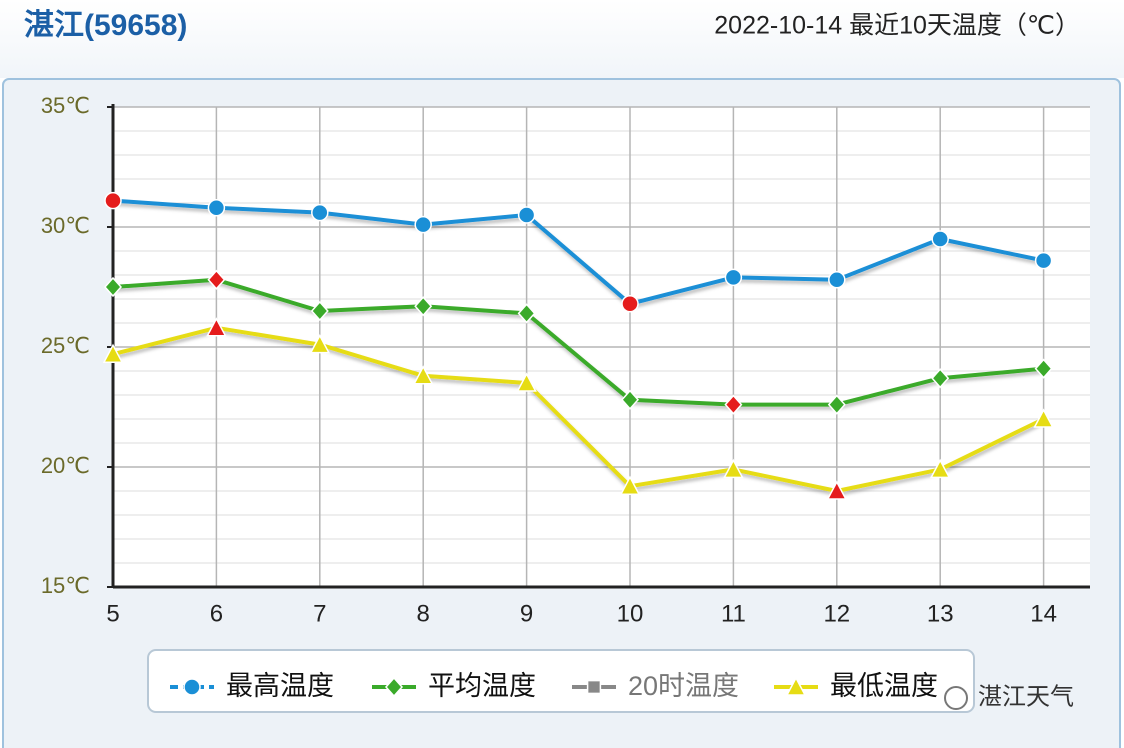 The height and width of the screenshot is (748, 1124). What do you see at coordinates (65, 465) in the screenshot?
I see `y-tick-label: 20℃` at bounding box center [65, 465].